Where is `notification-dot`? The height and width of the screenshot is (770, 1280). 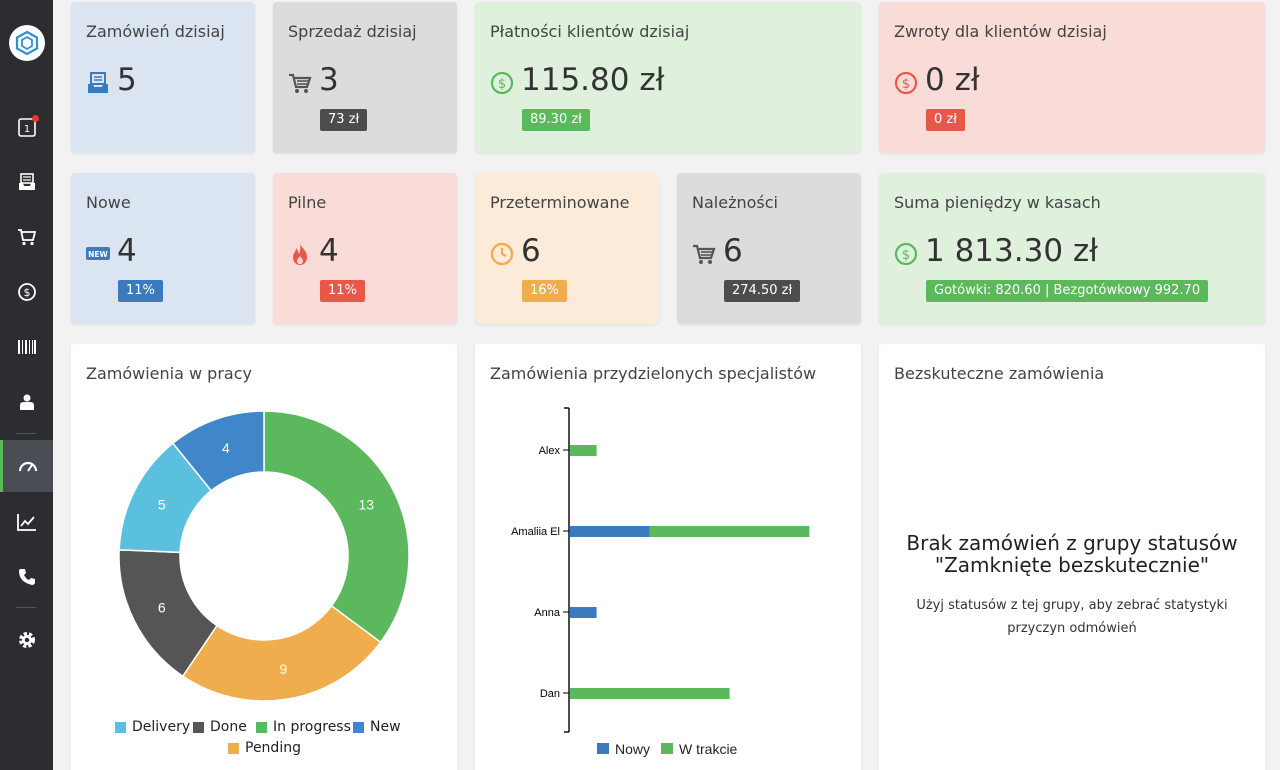 notification-dot is located at coordinates (35, 118).